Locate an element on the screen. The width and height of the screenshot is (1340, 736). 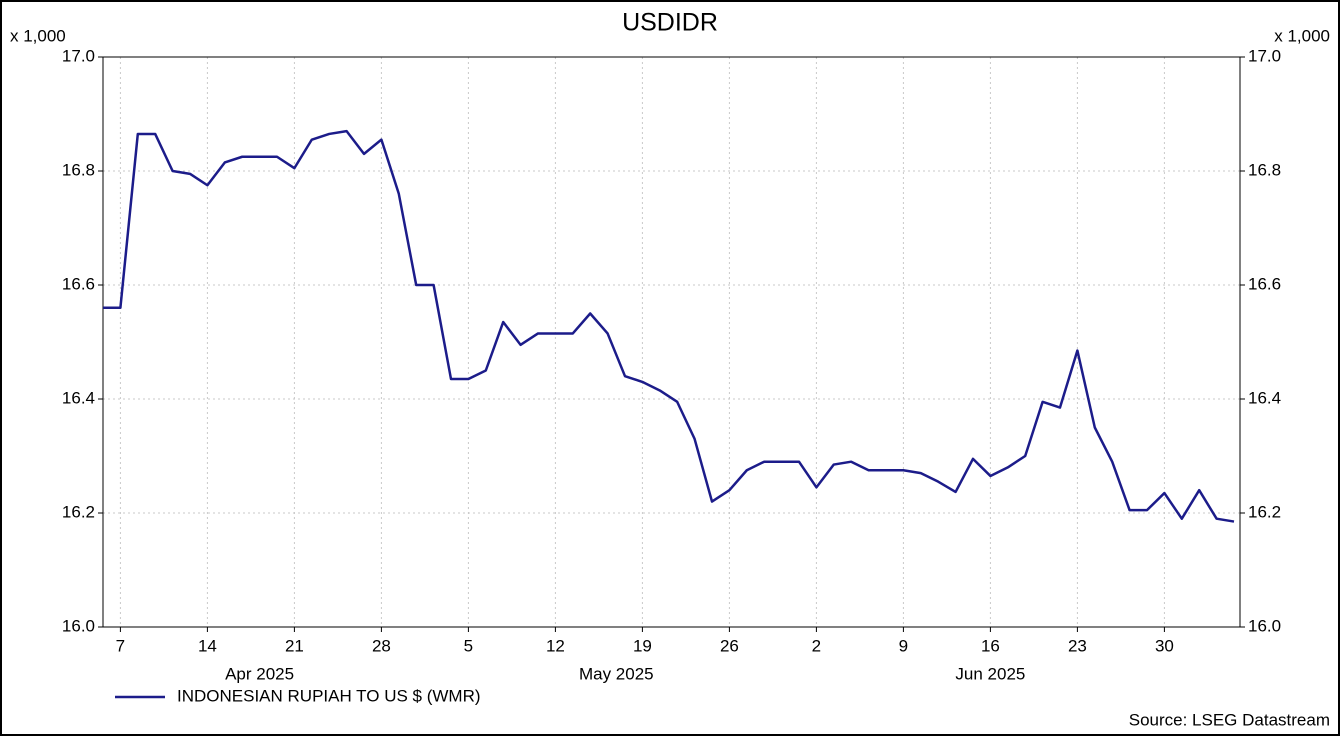
x-tick-label: 16 is located at coordinates (990, 645).